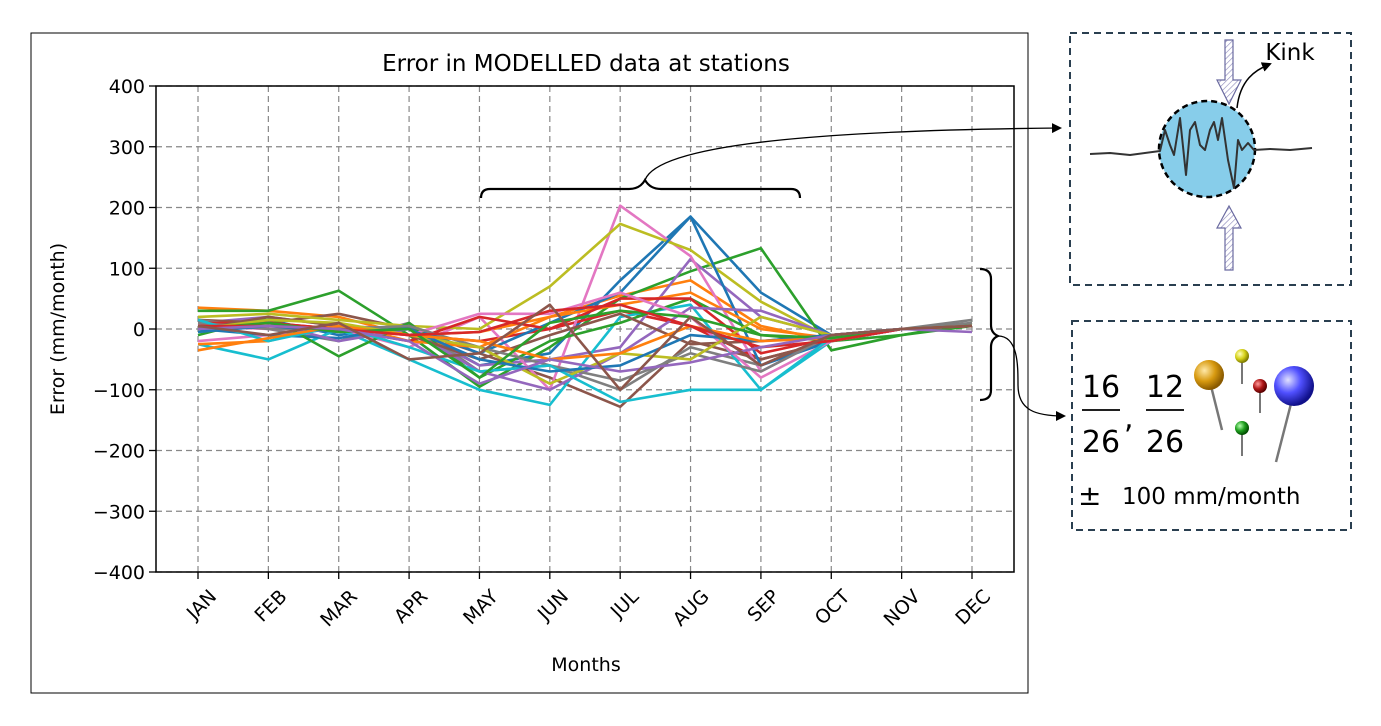  What do you see at coordinates (1101, 442) in the screenshot?
I see `fraction1-denominator: 26` at bounding box center [1101, 442].